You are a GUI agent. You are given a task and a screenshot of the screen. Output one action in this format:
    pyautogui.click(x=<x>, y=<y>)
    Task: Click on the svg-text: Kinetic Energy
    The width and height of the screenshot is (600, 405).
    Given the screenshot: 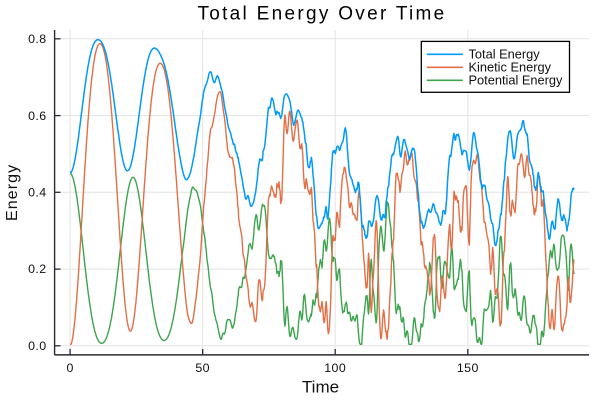 What is the action you would take?
    pyautogui.click(x=510, y=67)
    